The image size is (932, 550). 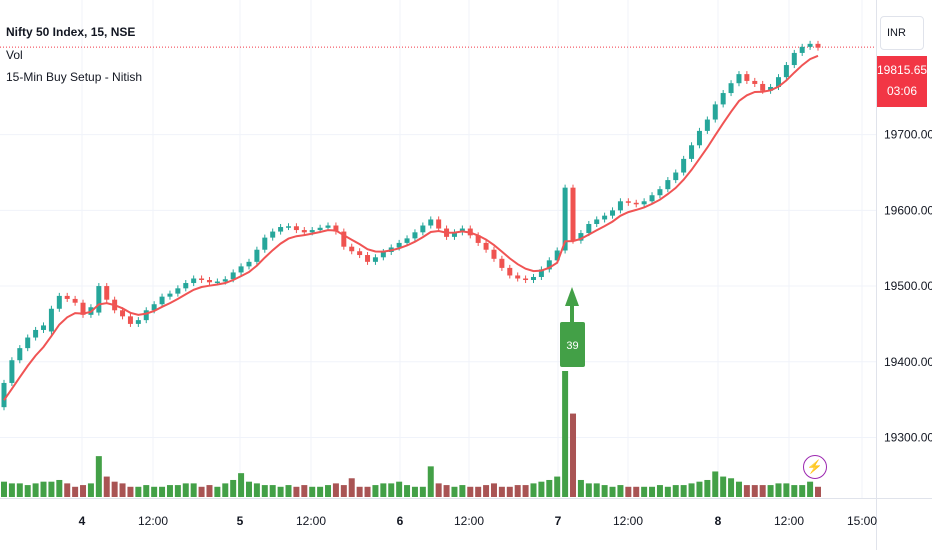 What do you see at coordinates (718, 521) in the screenshot?
I see `x-tick-label: 8` at bounding box center [718, 521].